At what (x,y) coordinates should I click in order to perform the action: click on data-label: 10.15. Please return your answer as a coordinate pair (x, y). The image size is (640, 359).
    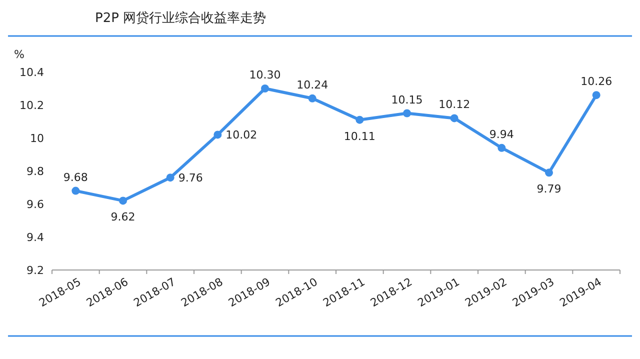
    Looking at the image, I should click on (407, 99).